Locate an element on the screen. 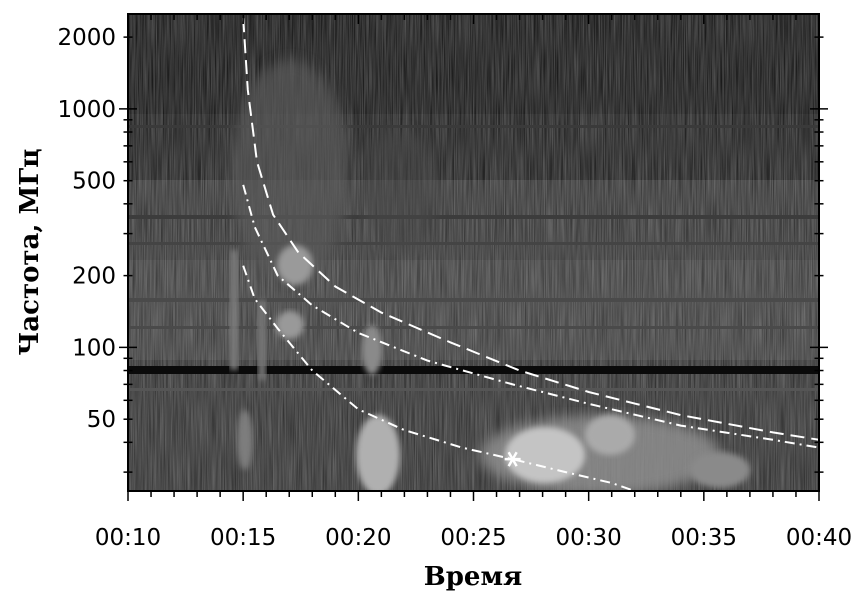 The width and height of the screenshot is (859, 593). x-tick-label: 00:10 is located at coordinates (128, 538).